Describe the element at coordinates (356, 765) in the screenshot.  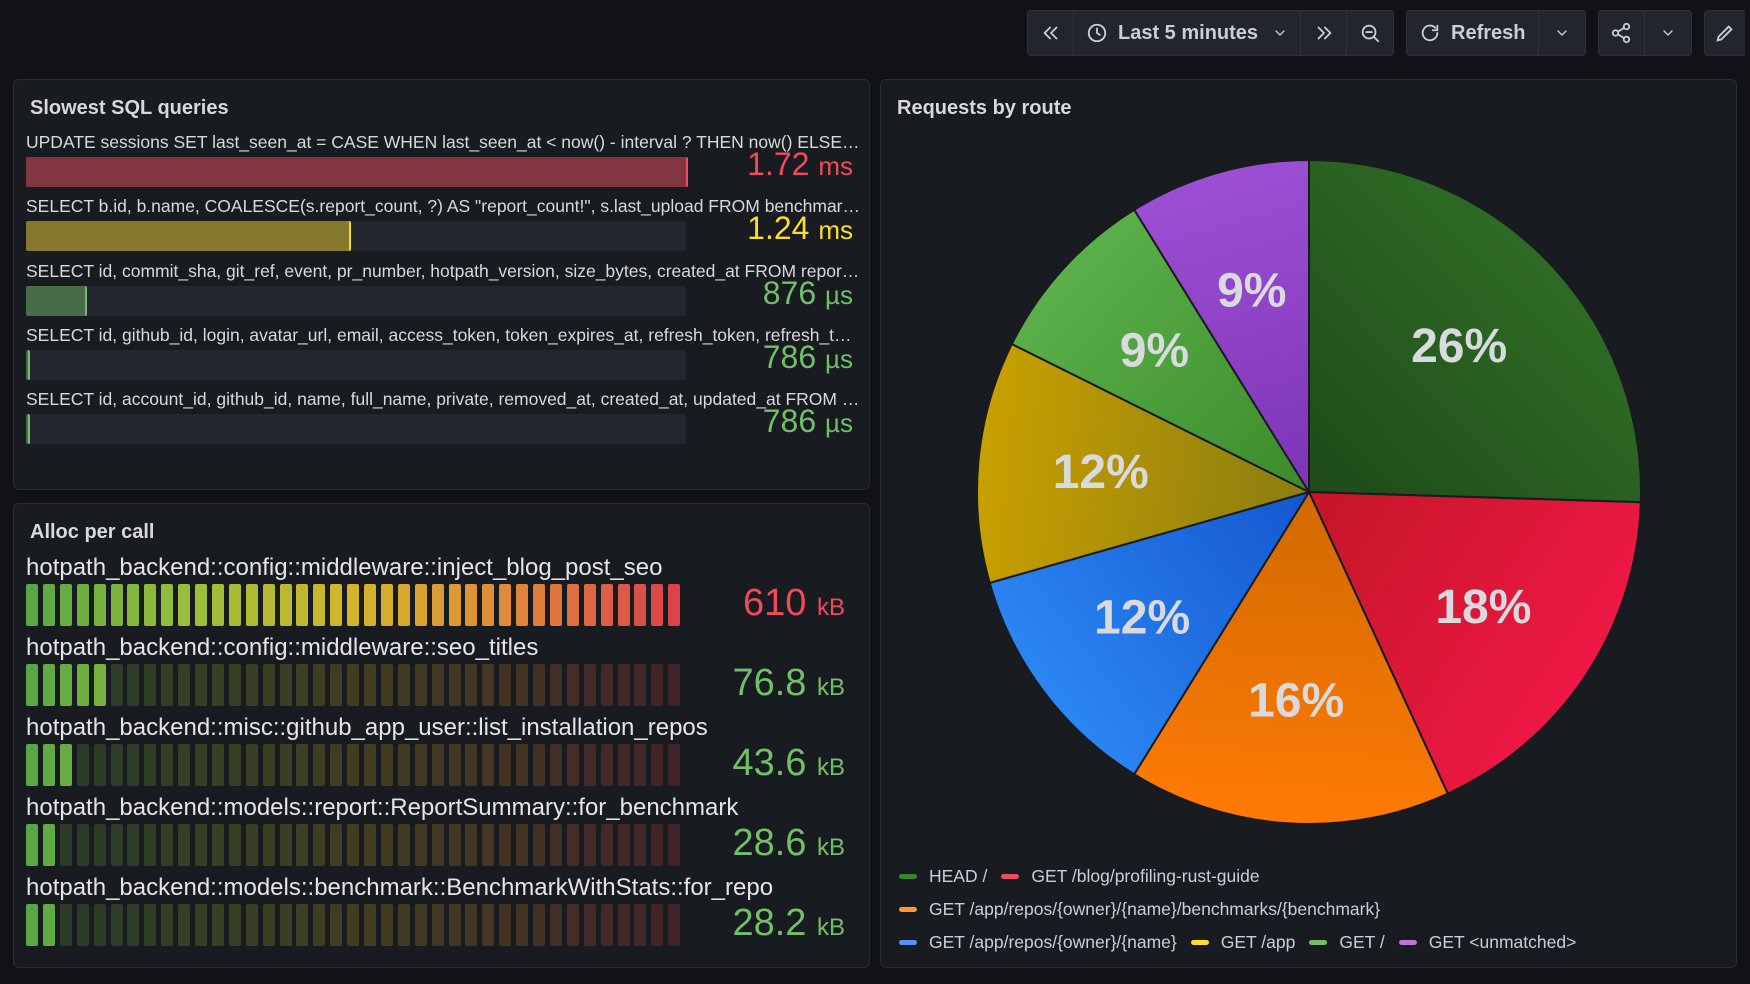
I see `alloc-gauge` at that location.